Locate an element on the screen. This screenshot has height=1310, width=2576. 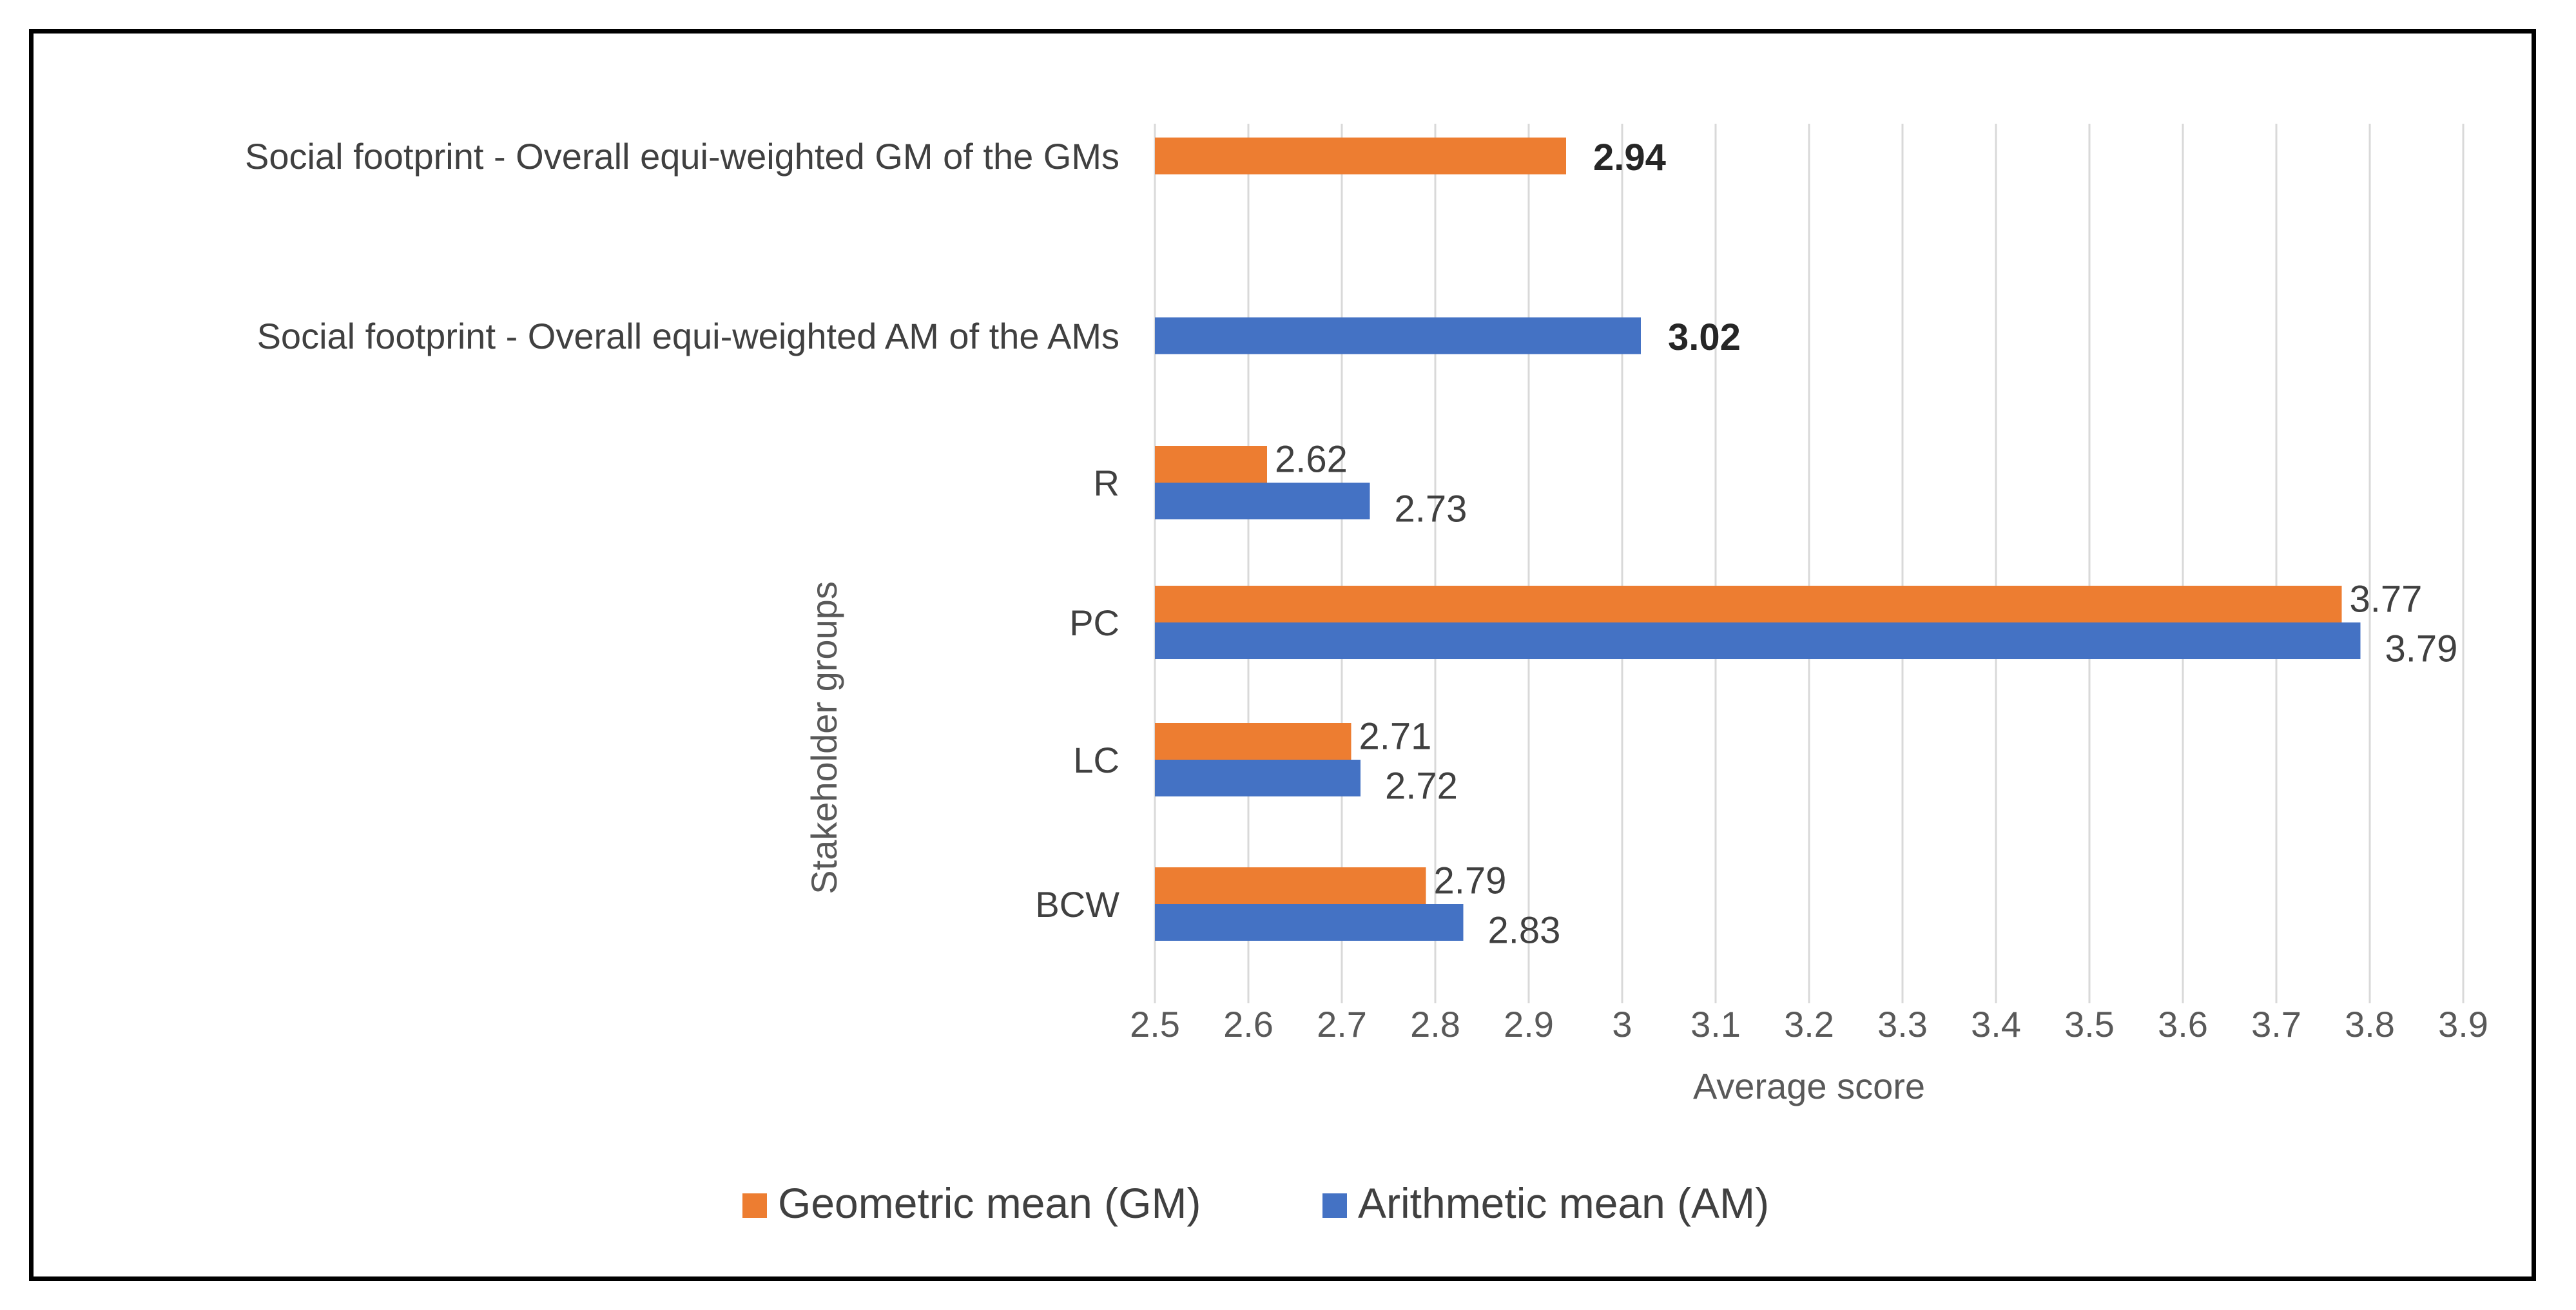
x-tick-label: 3.5 is located at coordinates (2089, 1024).